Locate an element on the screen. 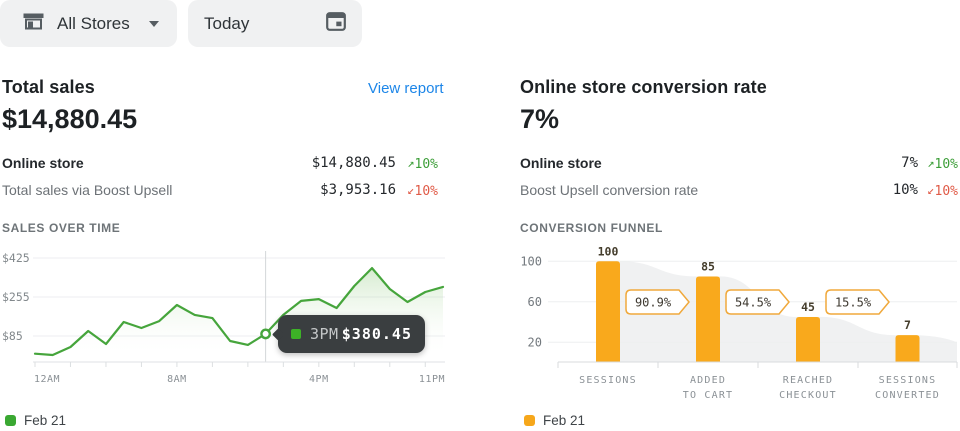 The image size is (960, 431). metric-value: $14,880.45 is located at coordinates (353, 163).